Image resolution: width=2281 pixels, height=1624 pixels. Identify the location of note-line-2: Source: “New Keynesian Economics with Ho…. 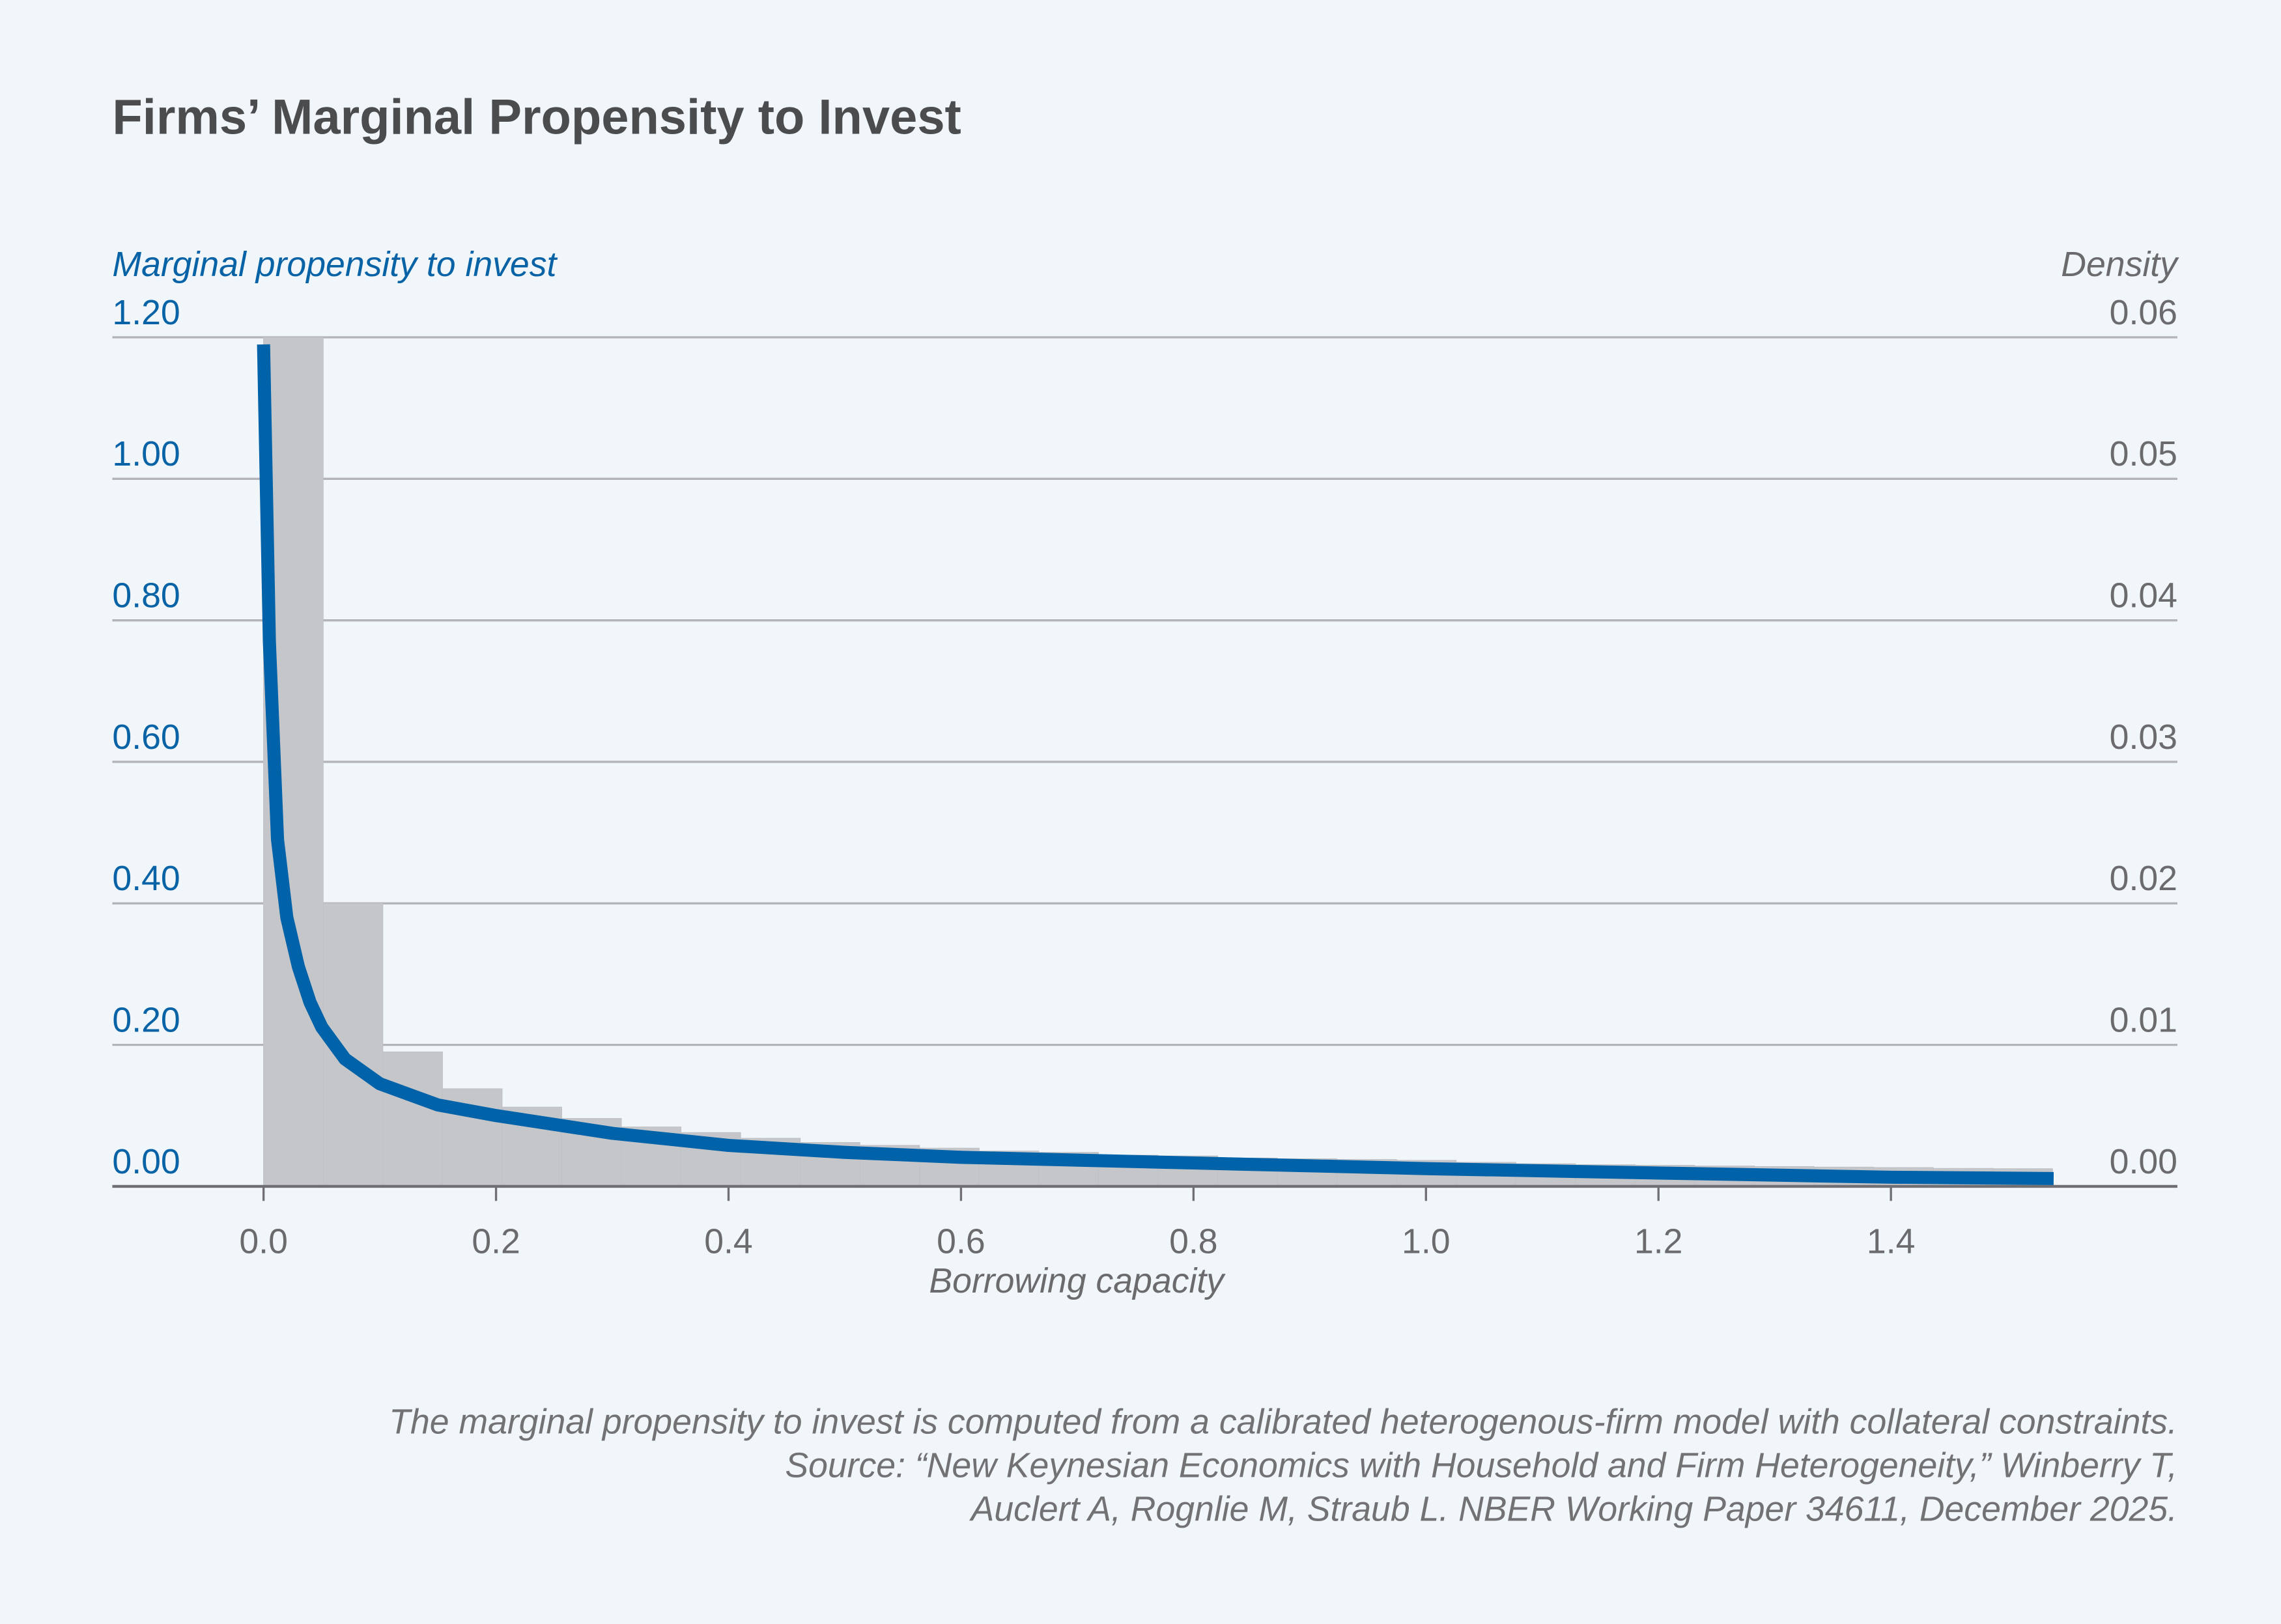
(1481, 1466).